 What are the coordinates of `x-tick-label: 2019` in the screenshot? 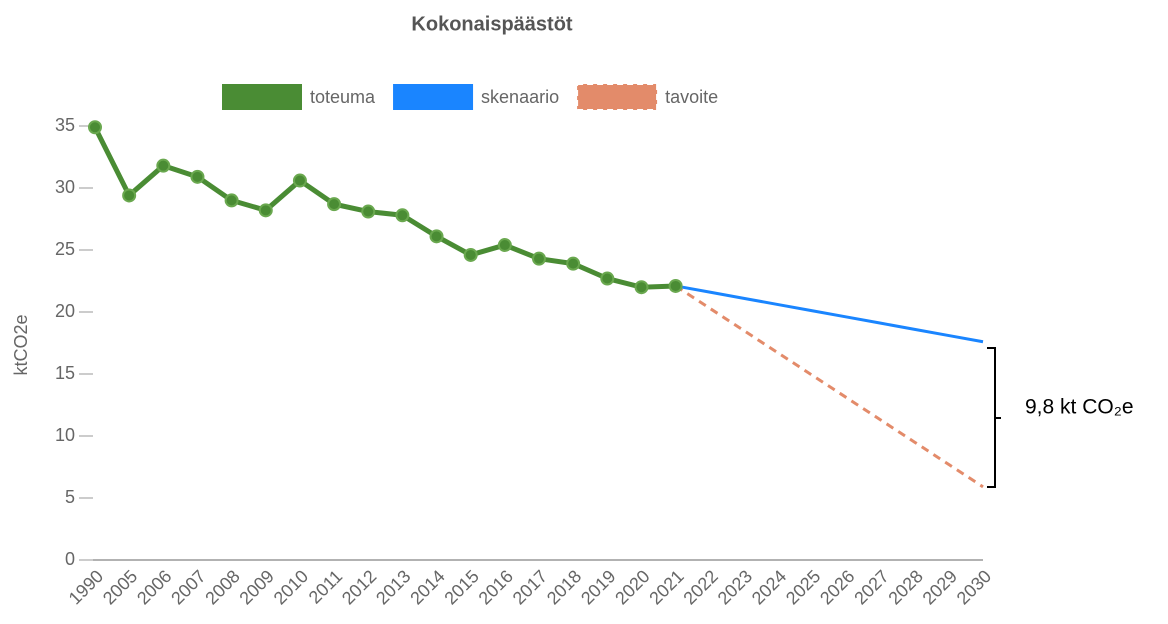 It's located at (598, 587).